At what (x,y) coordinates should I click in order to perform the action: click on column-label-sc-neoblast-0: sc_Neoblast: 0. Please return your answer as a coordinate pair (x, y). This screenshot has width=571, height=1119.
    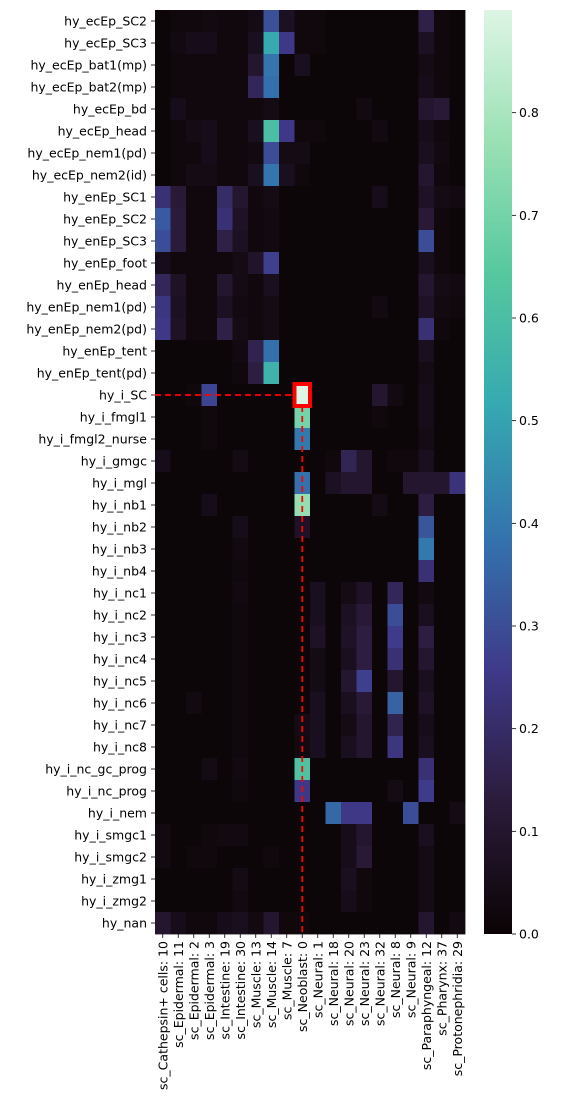
    Looking at the image, I should click on (302, 986).